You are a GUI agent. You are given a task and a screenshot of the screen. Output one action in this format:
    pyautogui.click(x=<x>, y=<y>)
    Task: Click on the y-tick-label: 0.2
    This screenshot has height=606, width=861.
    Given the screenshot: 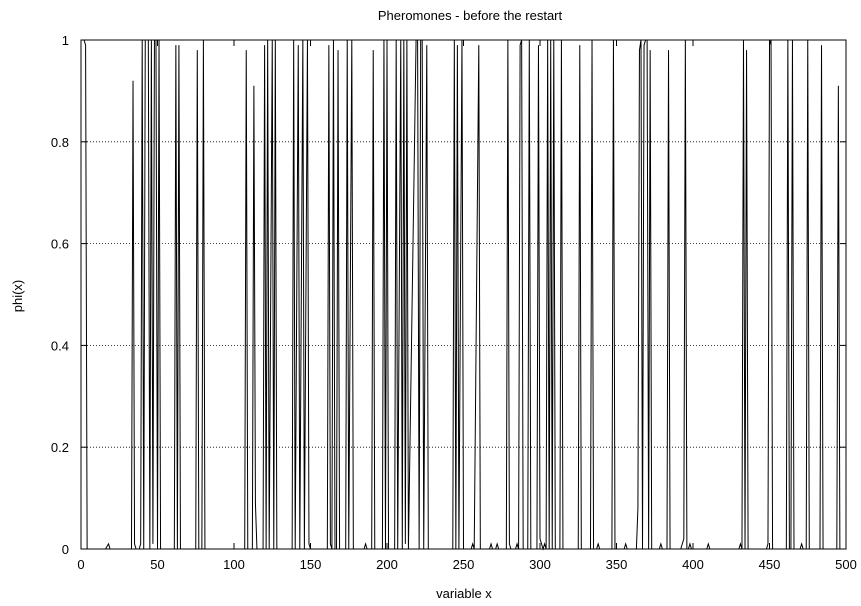 What is the action you would take?
    pyautogui.click(x=60, y=447)
    